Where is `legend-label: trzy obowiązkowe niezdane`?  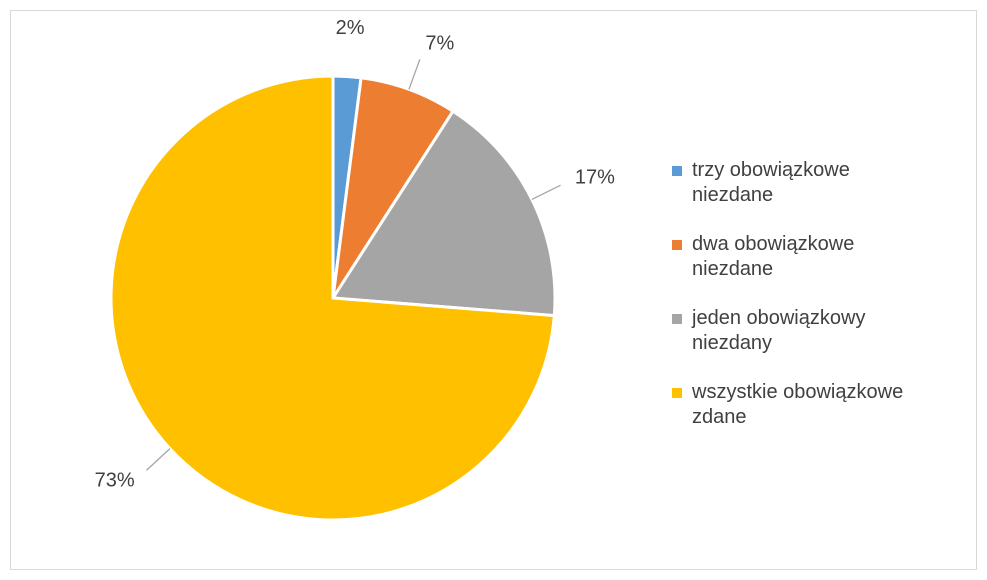
legend-label: trzy obowiązkowe niezdane is located at coordinates (771, 182).